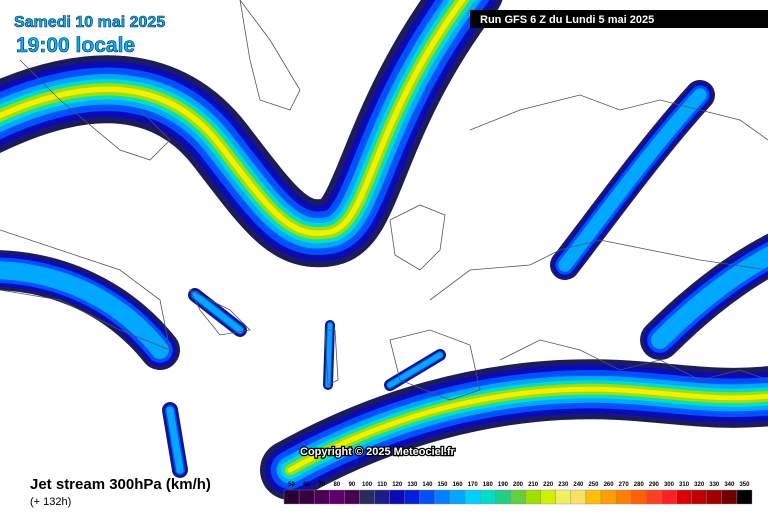 This screenshot has height=517, width=768. Describe the element at coordinates (729, 485) in the screenshot. I see `scale-label: 340` at that location.